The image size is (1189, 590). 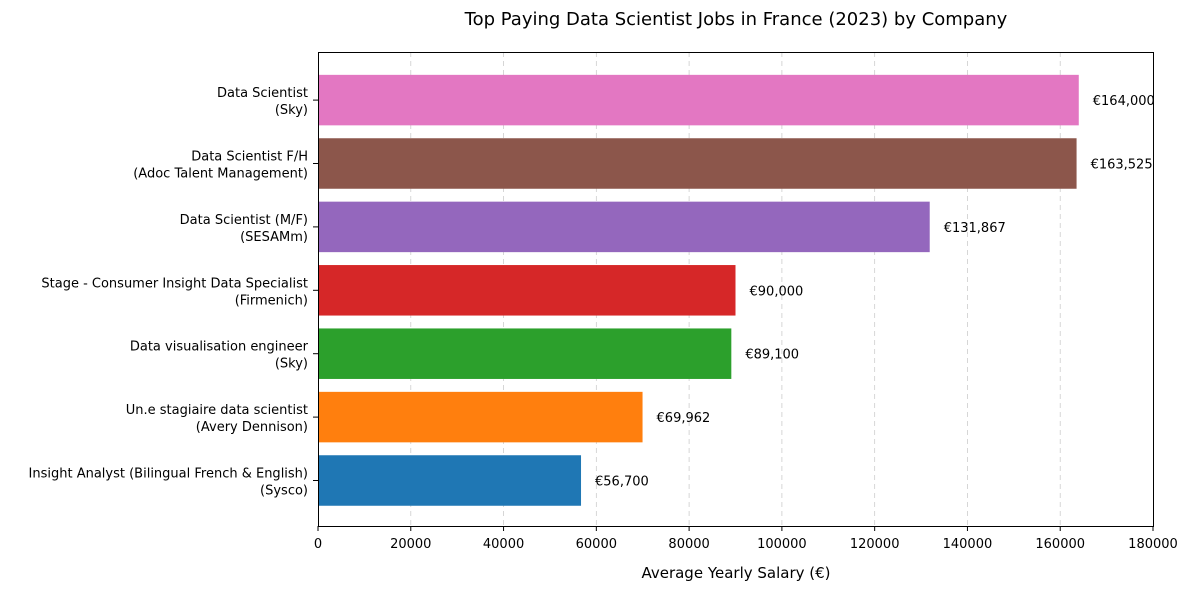 What do you see at coordinates (244, 220) in the screenshot?
I see `category-label-title: Data Scientist (M/F)` at bounding box center [244, 220].